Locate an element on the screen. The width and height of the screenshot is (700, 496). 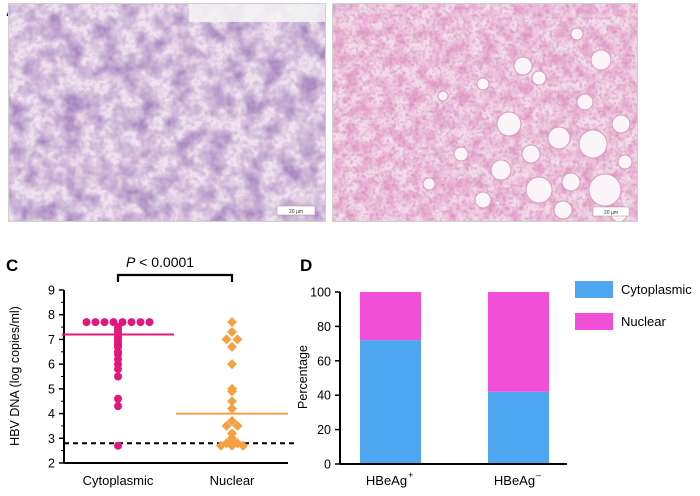
c-axes is located at coordinates (173, 376).